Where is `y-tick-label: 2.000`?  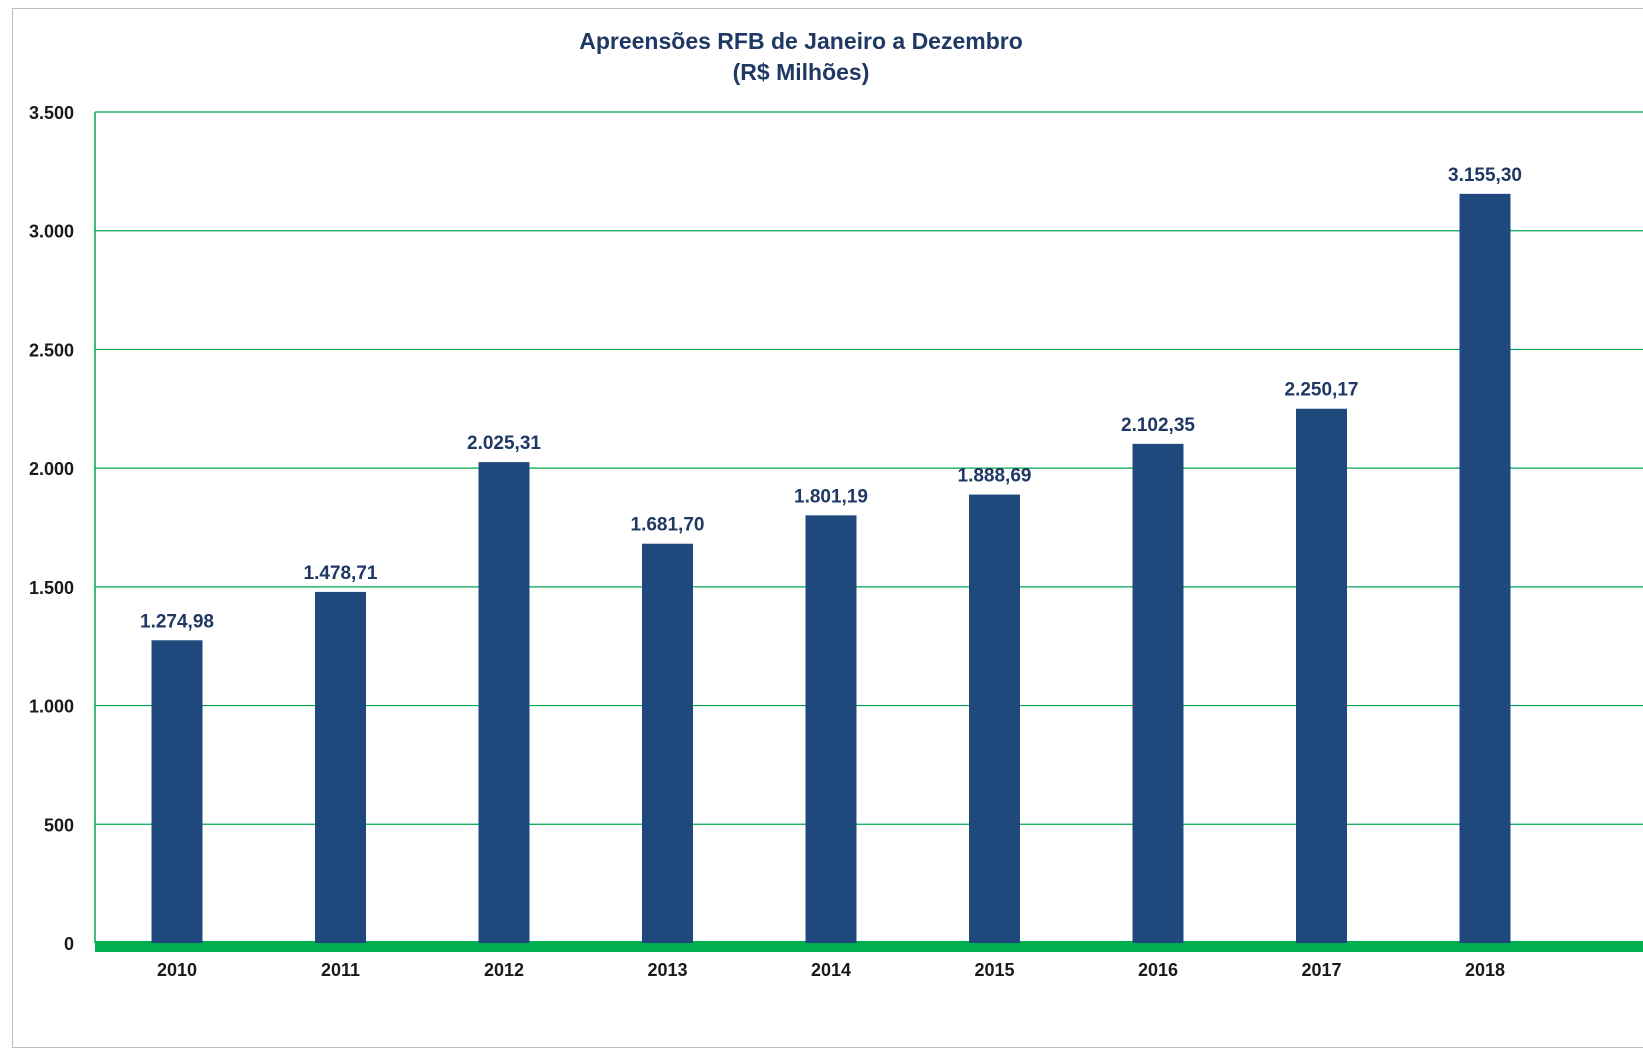 y-tick-label: 2.000 is located at coordinates (51, 469).